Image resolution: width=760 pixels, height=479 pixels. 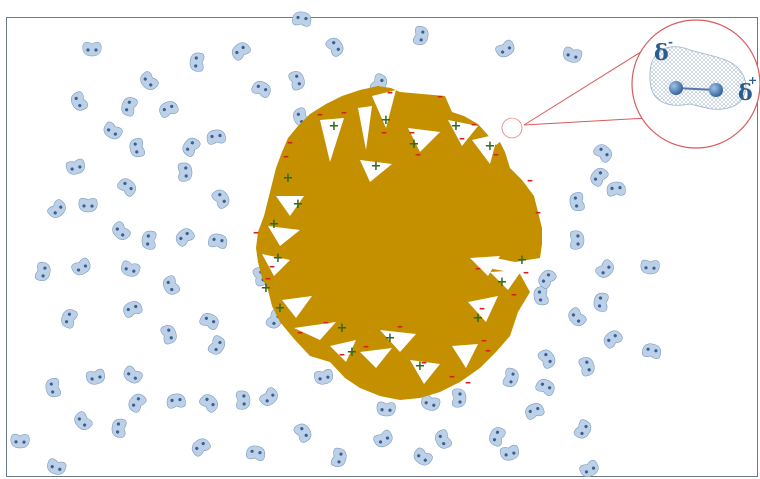 I want to click on delta-plus-label: δ, so click(x=745, y=93).